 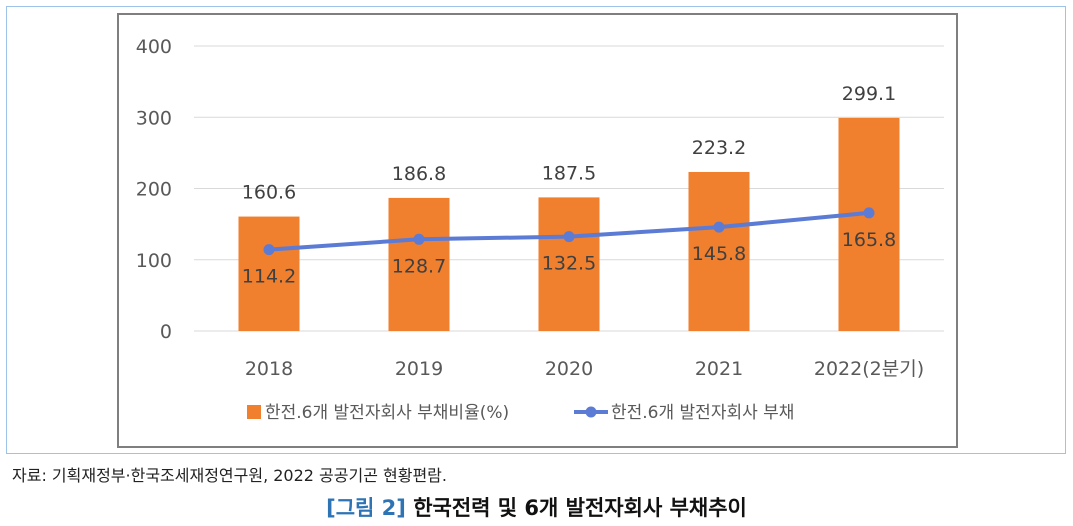 What do you see at coordinates (869, 369) in the screenshot?
I see `x-tick-label: 2022(2분기)` at bounding box center [869, 369].